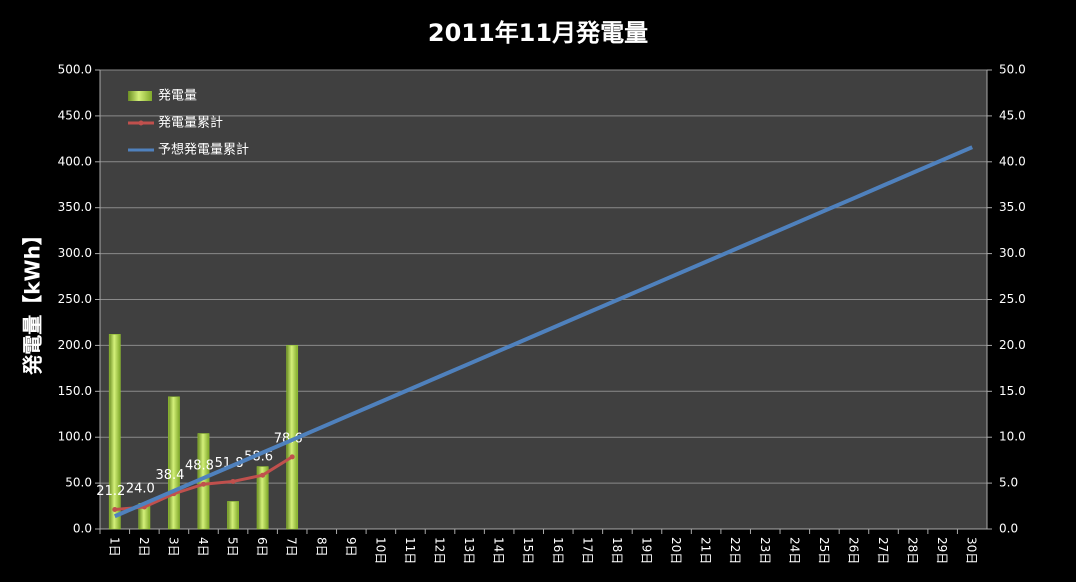 Image resolution: width=1076 pixels, height=582 pixels. What do you see at coordinates (110, 491) in the screenshot?
I see `data-label: 21.2` at bounding box center [110, 491].